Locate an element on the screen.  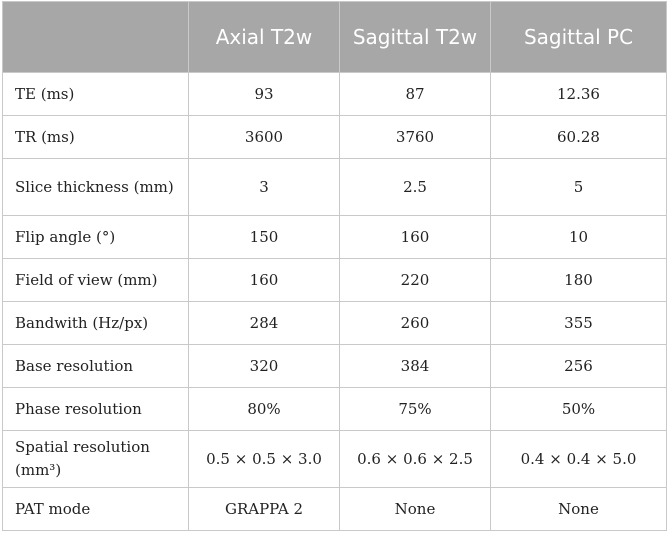
table-row: Flip angle (°) 150 160 10 is located at coordinates (334, 237).